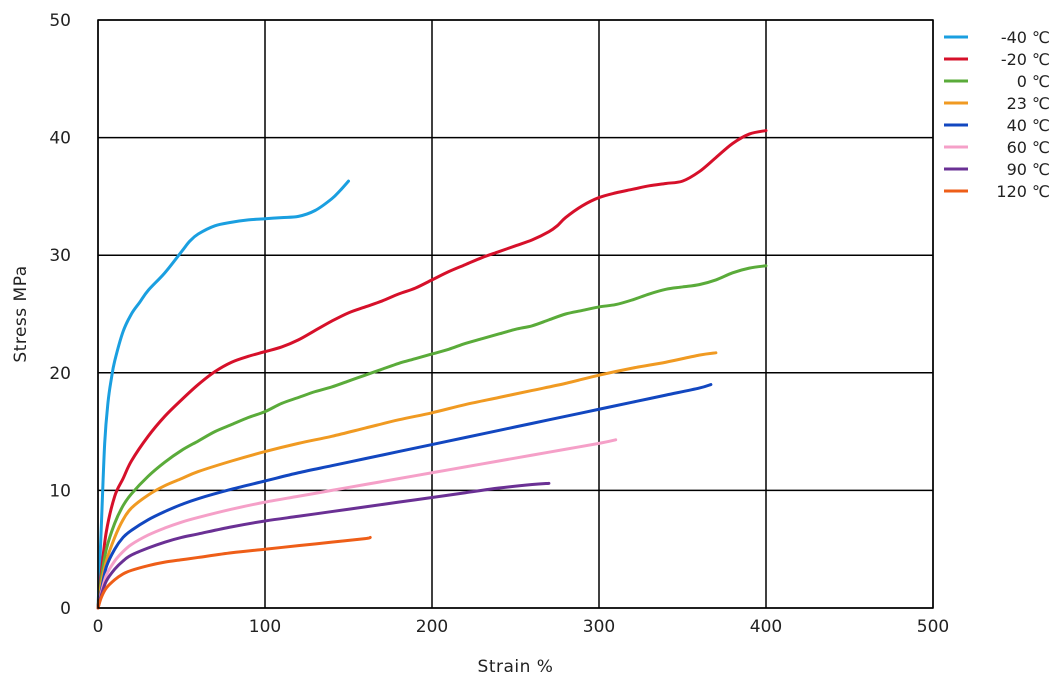 This screenshot has height=680, width=1058. What do you see at coordinates (933, 627) in the screenshot?
I see `x-tick-label: 500` at bounding box center [933, 627].